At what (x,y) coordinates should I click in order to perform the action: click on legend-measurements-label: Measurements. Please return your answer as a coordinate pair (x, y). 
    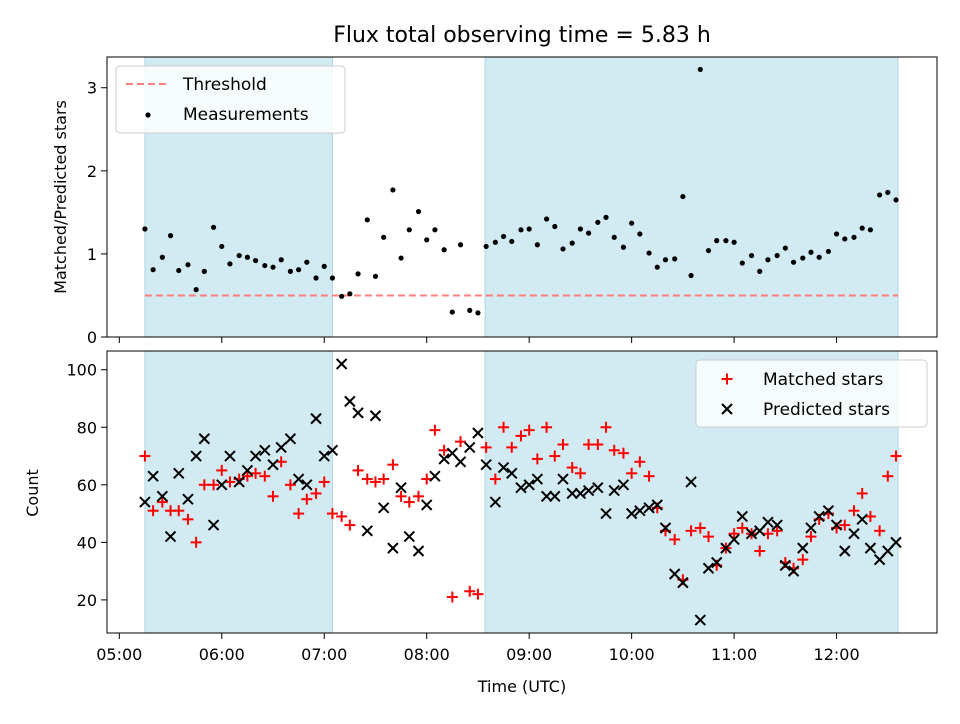
    Looking at the image, I should click on (246, 115).